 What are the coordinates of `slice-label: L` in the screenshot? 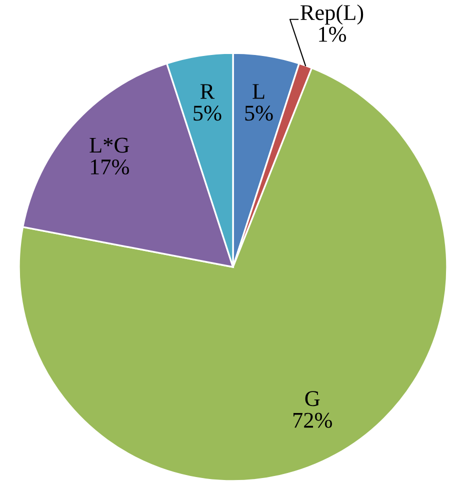 It's located at (258, 91).